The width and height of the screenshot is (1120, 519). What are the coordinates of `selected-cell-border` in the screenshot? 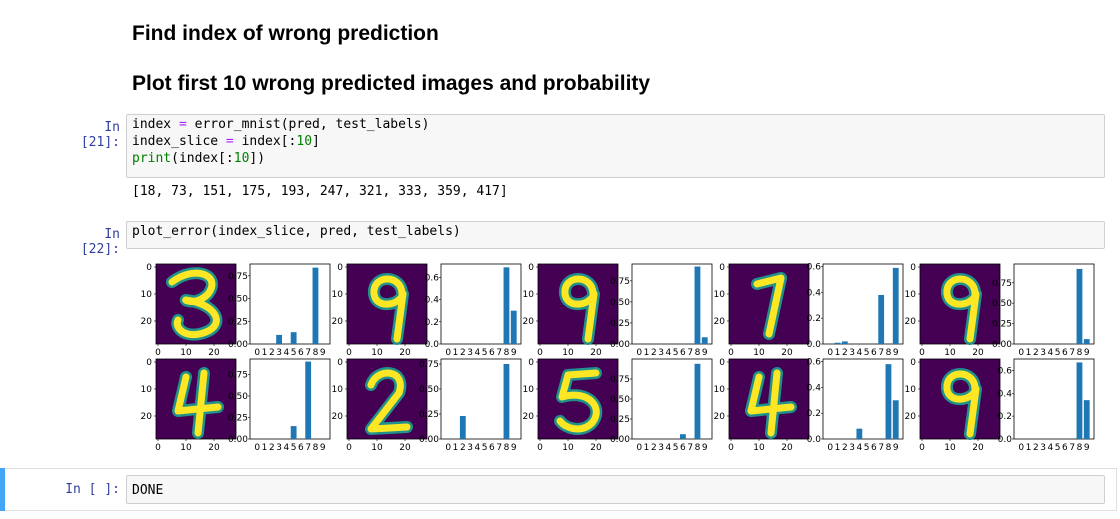 It's located at (561, 489).